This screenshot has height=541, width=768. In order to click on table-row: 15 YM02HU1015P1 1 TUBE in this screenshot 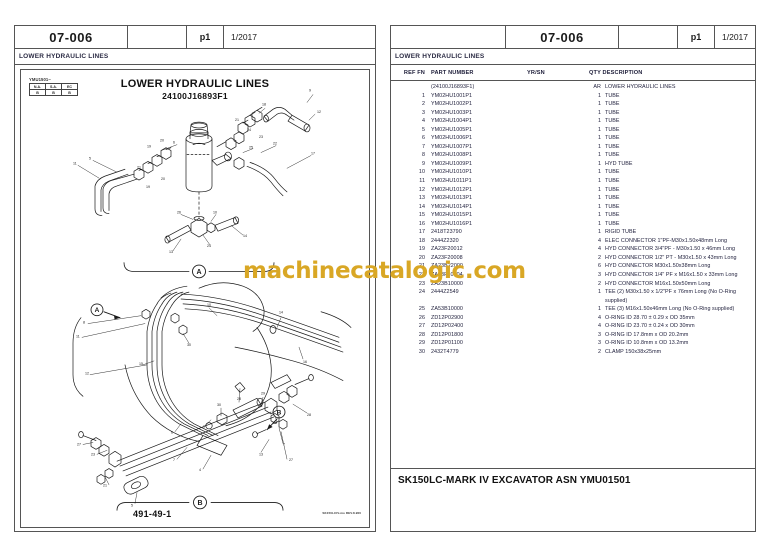, I will do `click(573, 216)`.